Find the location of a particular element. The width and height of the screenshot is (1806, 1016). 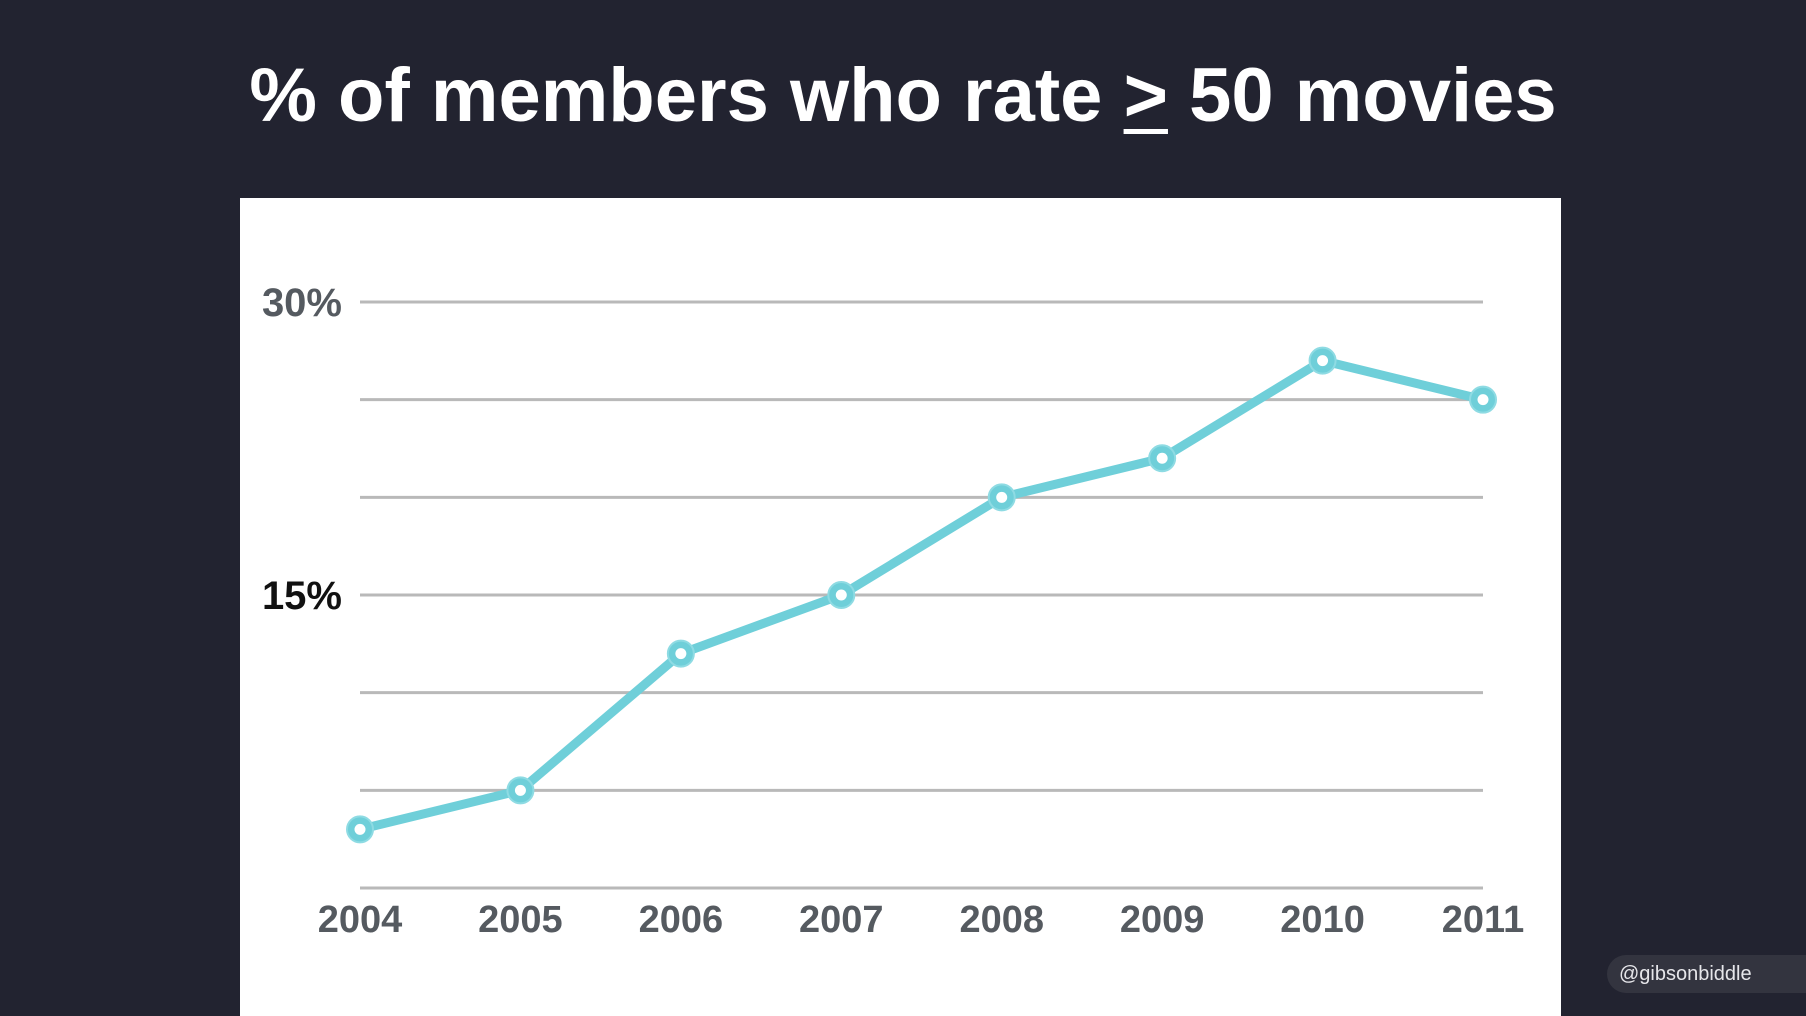

title-prefix: % of members who rate is located at coordinates (686, 95).